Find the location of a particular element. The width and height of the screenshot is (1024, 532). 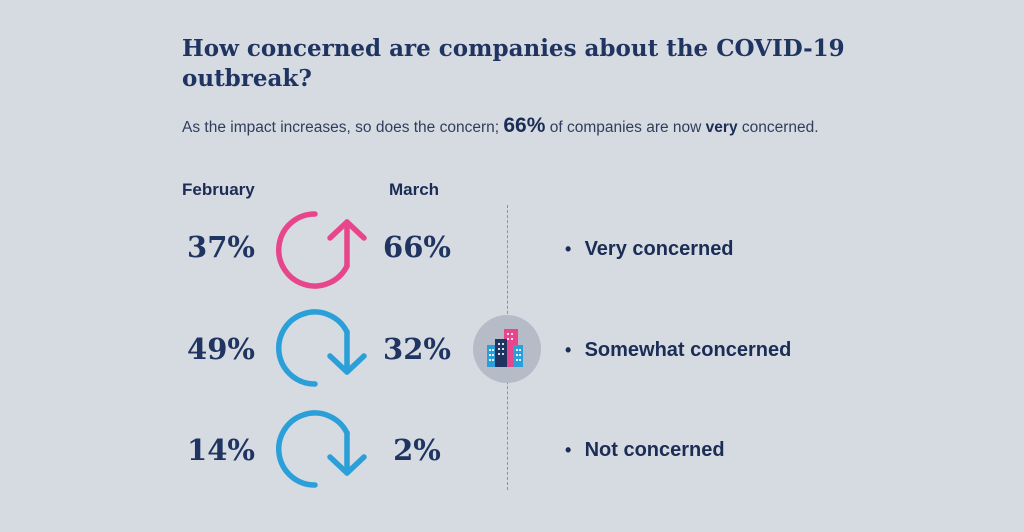

legend-label: Somewhat concerned is located at coordinates (688, 350).